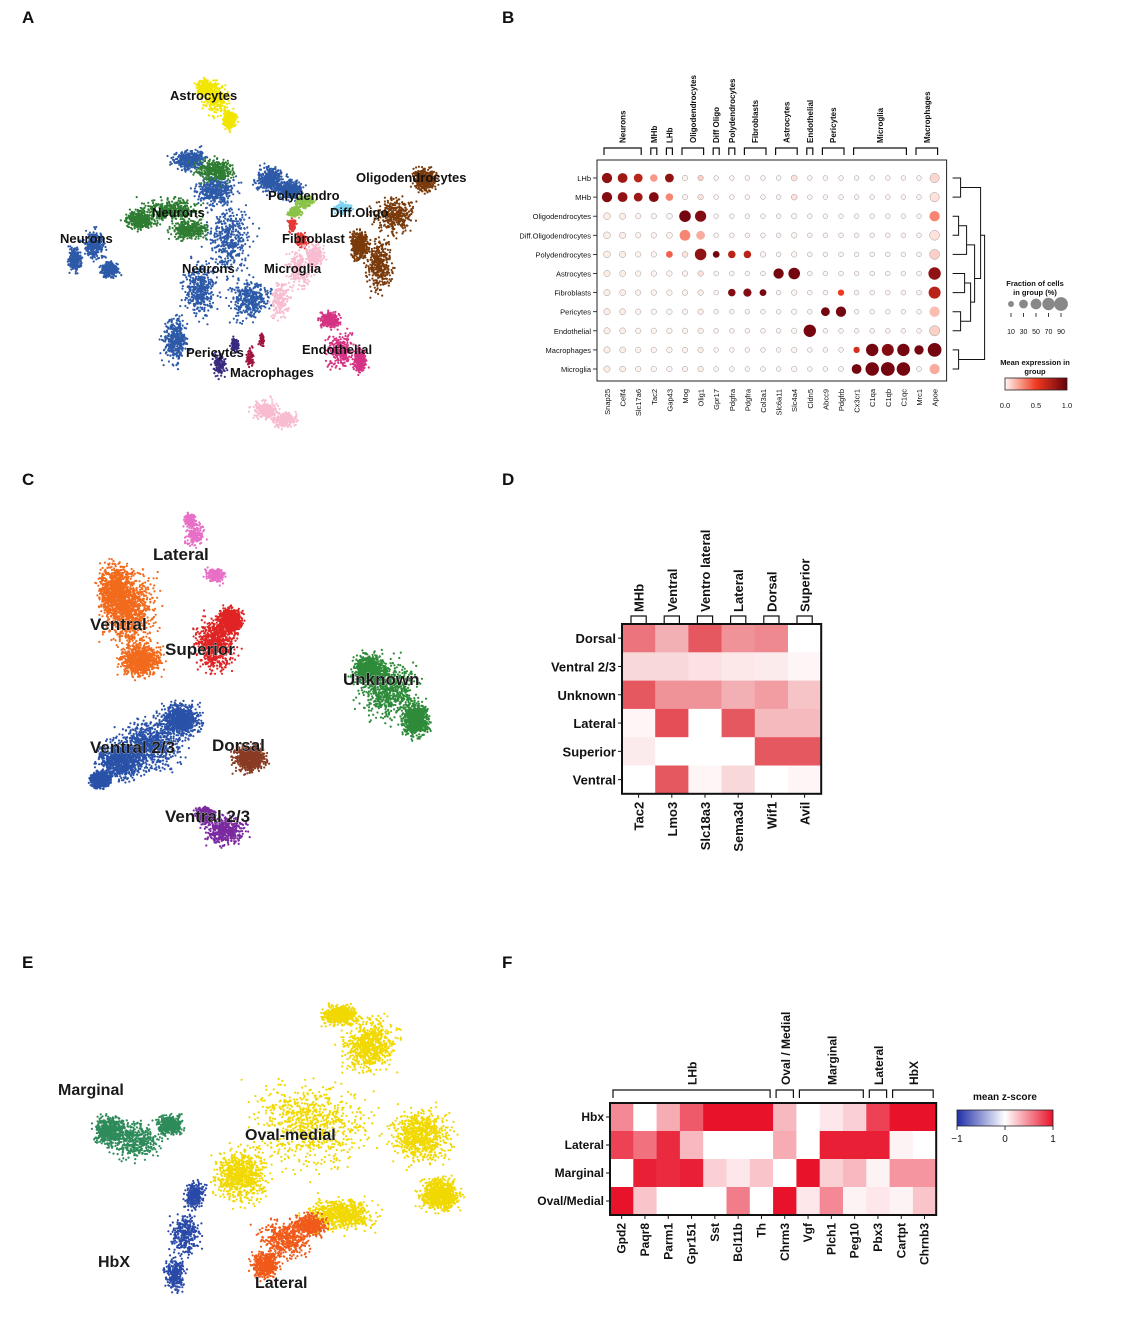  What do you see at coordinates (1011, 304) in the screenshot?
I see `legend-size-dot` at bounding box center [1011, 304].